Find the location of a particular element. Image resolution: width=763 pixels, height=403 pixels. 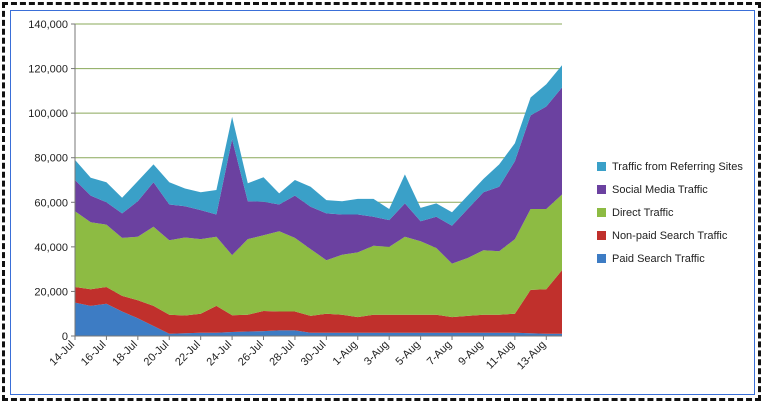

x-tick-label: 7-Aug is located at coordinates (439, 353).